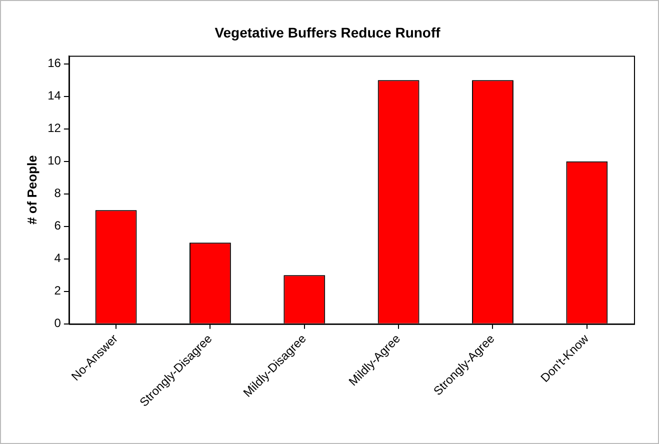  Describe the element at coordinates (58, 193) in the screenshot. I see `y-tick-label: 8` at that location.